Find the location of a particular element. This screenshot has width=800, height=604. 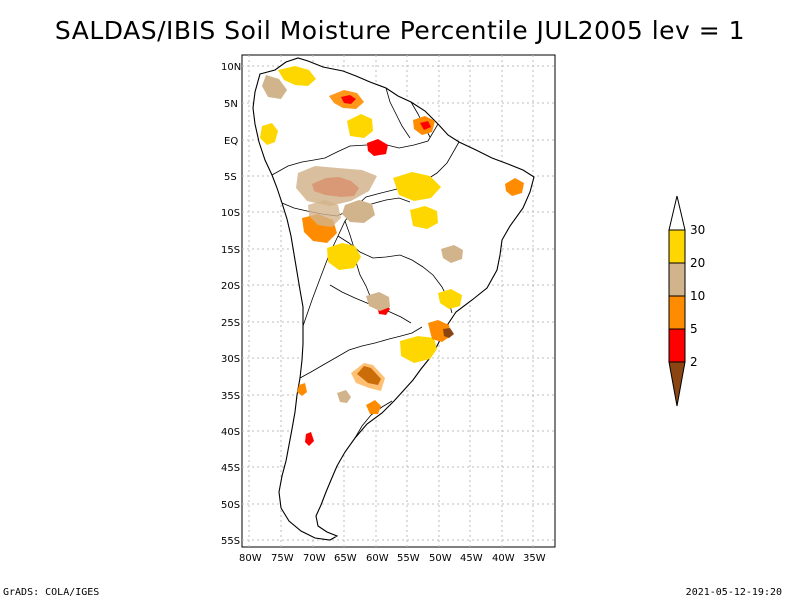

lat-label: 30S is located at coordinates (230, 359).